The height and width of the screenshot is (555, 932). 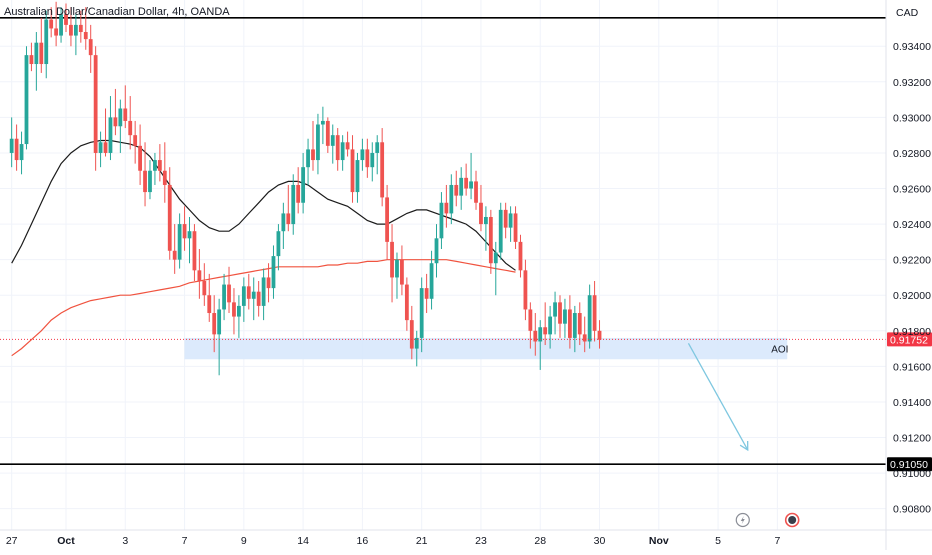 What do you see at coordinates (912, 296) in the screenshot?
I see `price-tick-label: 0.92000` at bounding box center [912, 296].